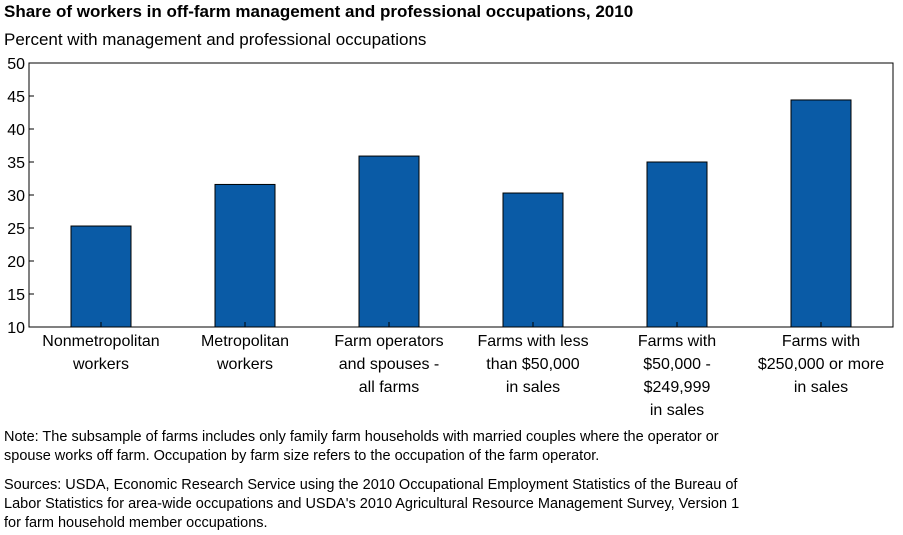 The width and height of the screenshot is (903, 535). Describe the element at coordinates (16, 130) in the screenshot. I see `y-tick-label: 40` at that location.